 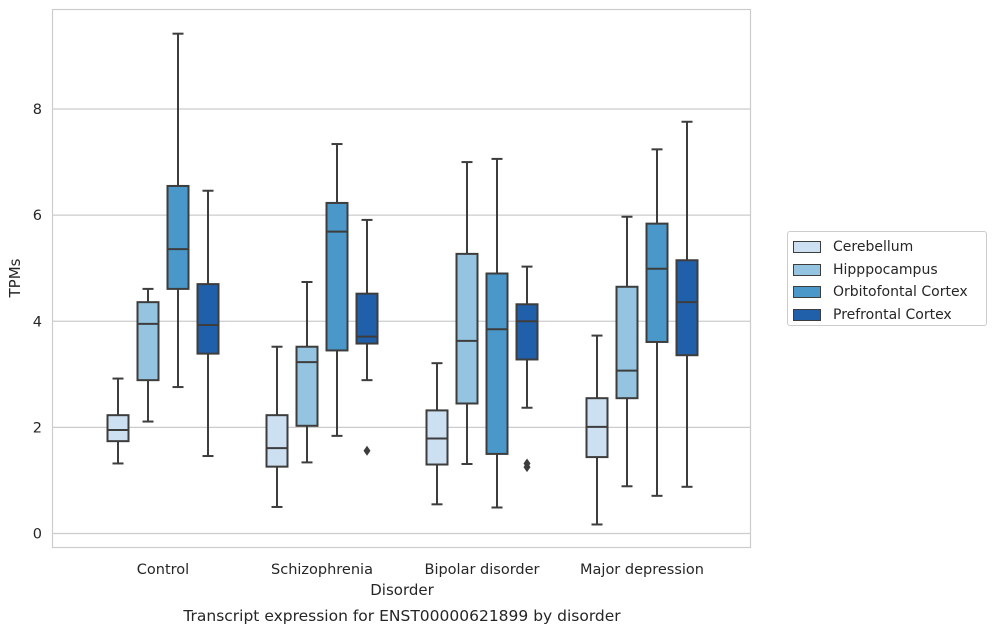 I want to click on x-tick-label: Major depression, so click(x=642, y=570).